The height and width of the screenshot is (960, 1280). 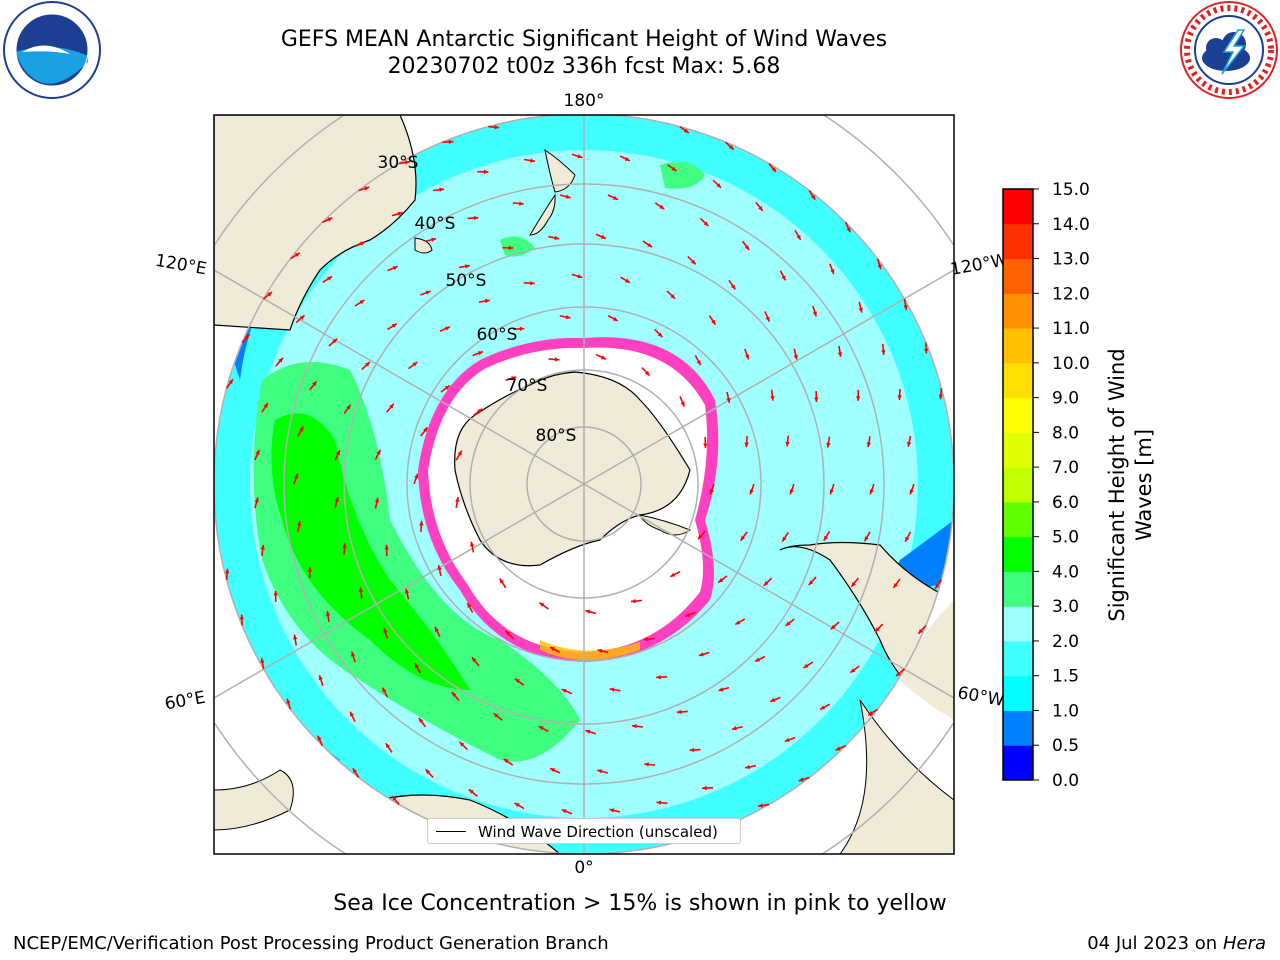 What do you see at coordinates (1229, 50) in the screenshot?
I see `national-weather-service-logo` at bounding box center [1229, 50].